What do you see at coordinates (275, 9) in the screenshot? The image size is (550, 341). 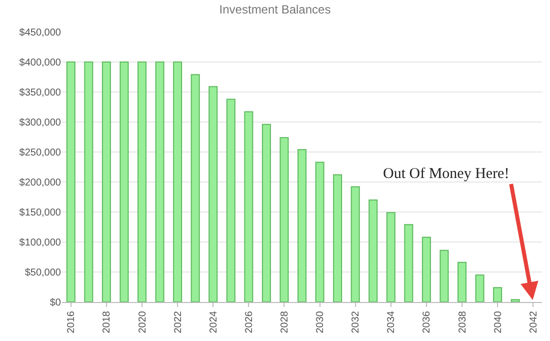 I see `chart-title: Investment Balances` at bounding box center [275, 9].